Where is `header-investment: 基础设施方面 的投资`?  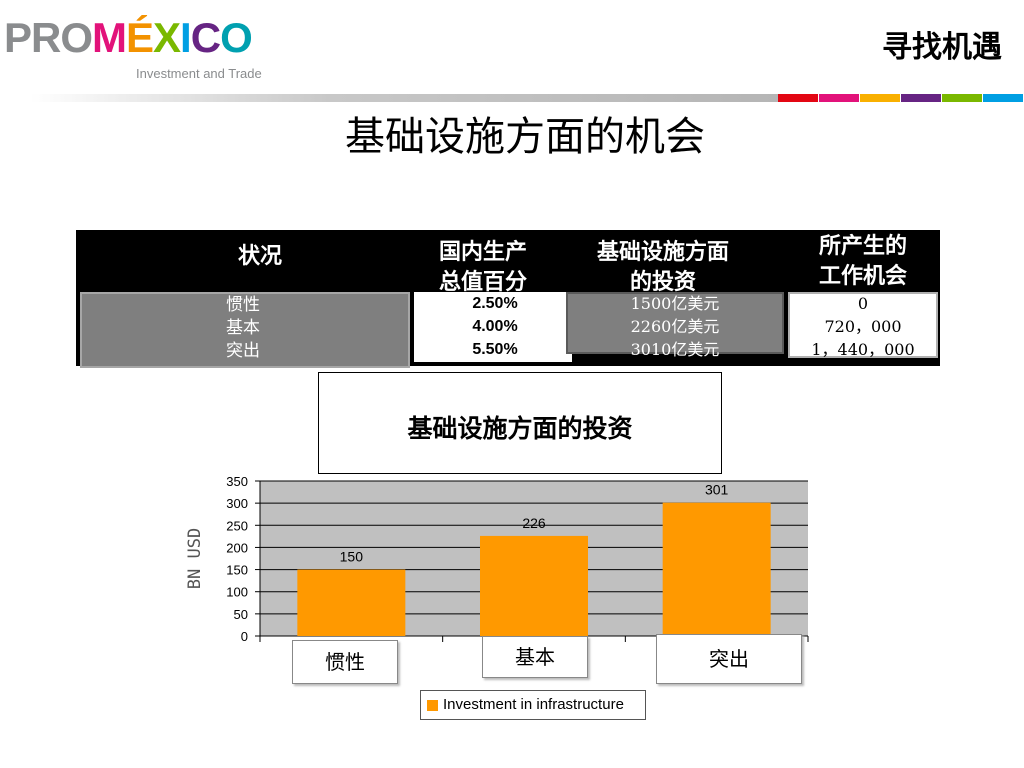
header-investment: 基础设施方面 的投资 is located at coordinates (663, 268).